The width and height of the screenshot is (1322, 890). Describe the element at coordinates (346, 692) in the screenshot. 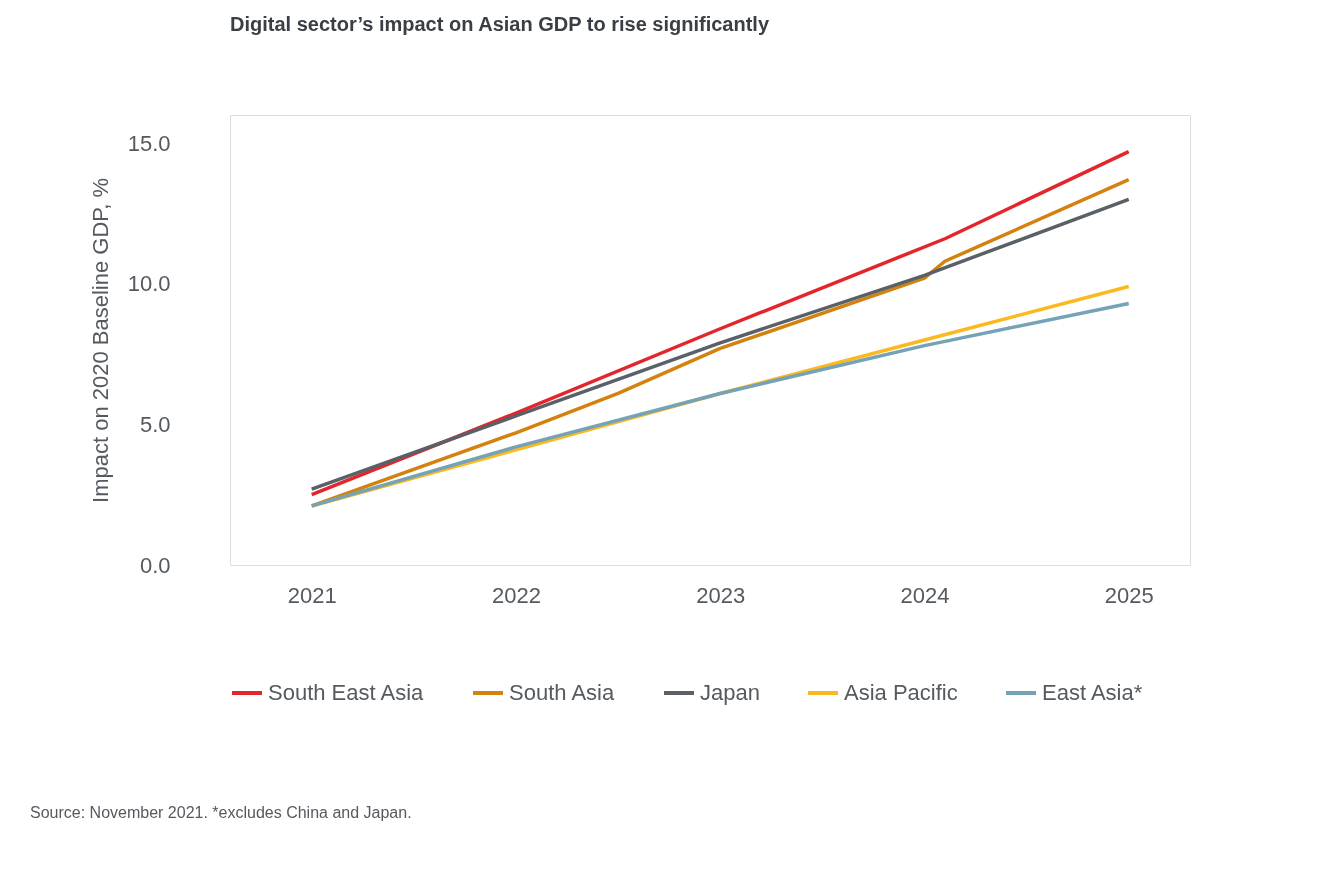

I see `legend-label: South East Asia` at that location.